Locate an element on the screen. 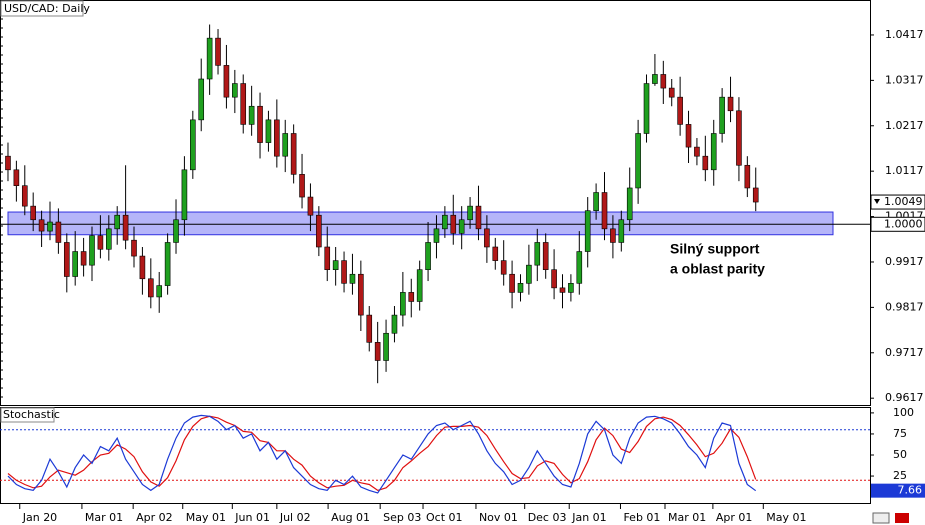 This screenshot has width=925, height=525. value-box is located at coordinates (898, 490).